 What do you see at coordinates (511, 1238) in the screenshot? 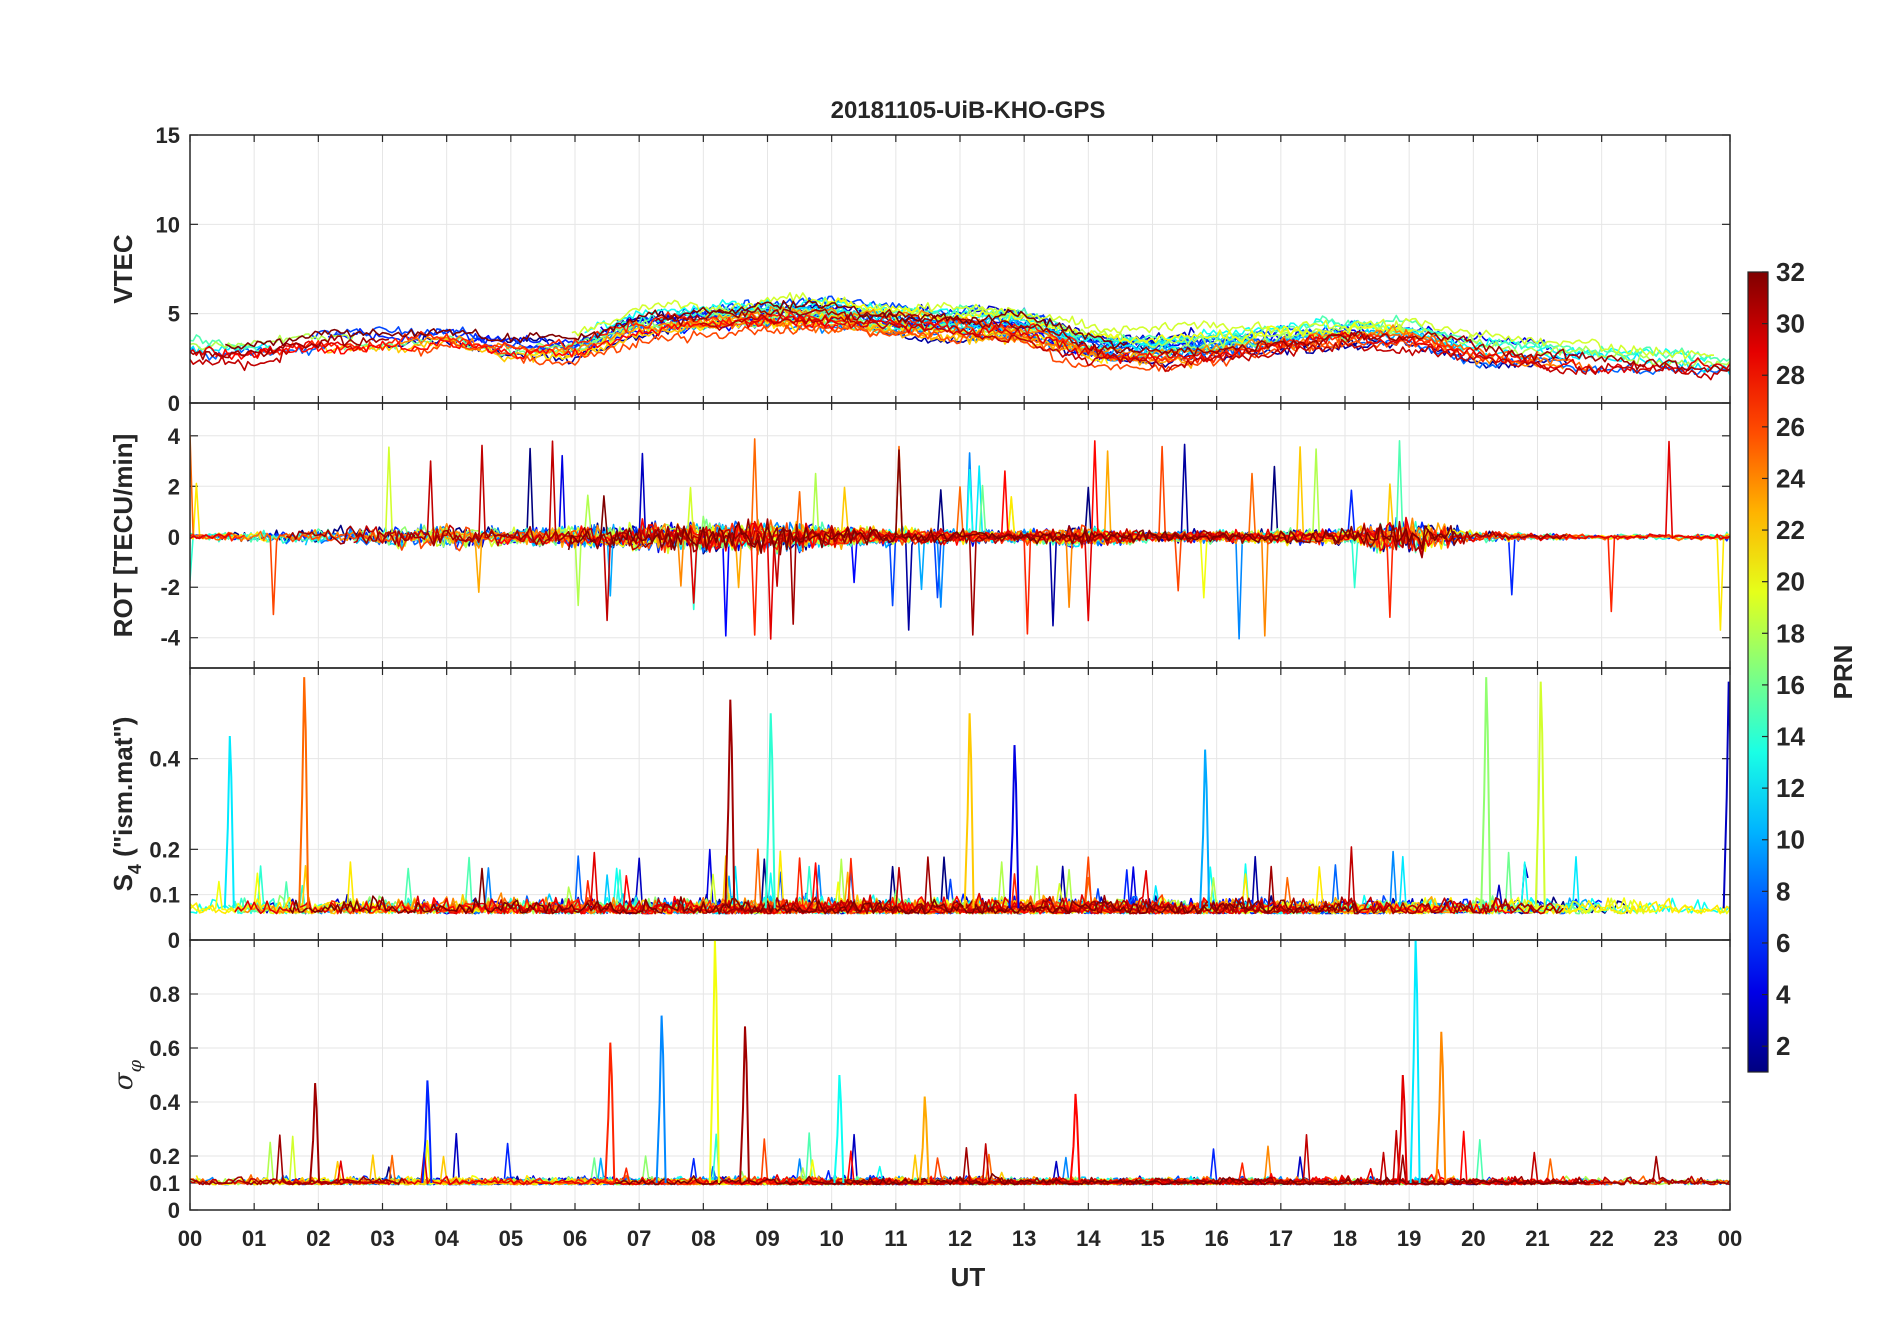
I see `x-tick-label: 05` at bounding box center [511, 1238].